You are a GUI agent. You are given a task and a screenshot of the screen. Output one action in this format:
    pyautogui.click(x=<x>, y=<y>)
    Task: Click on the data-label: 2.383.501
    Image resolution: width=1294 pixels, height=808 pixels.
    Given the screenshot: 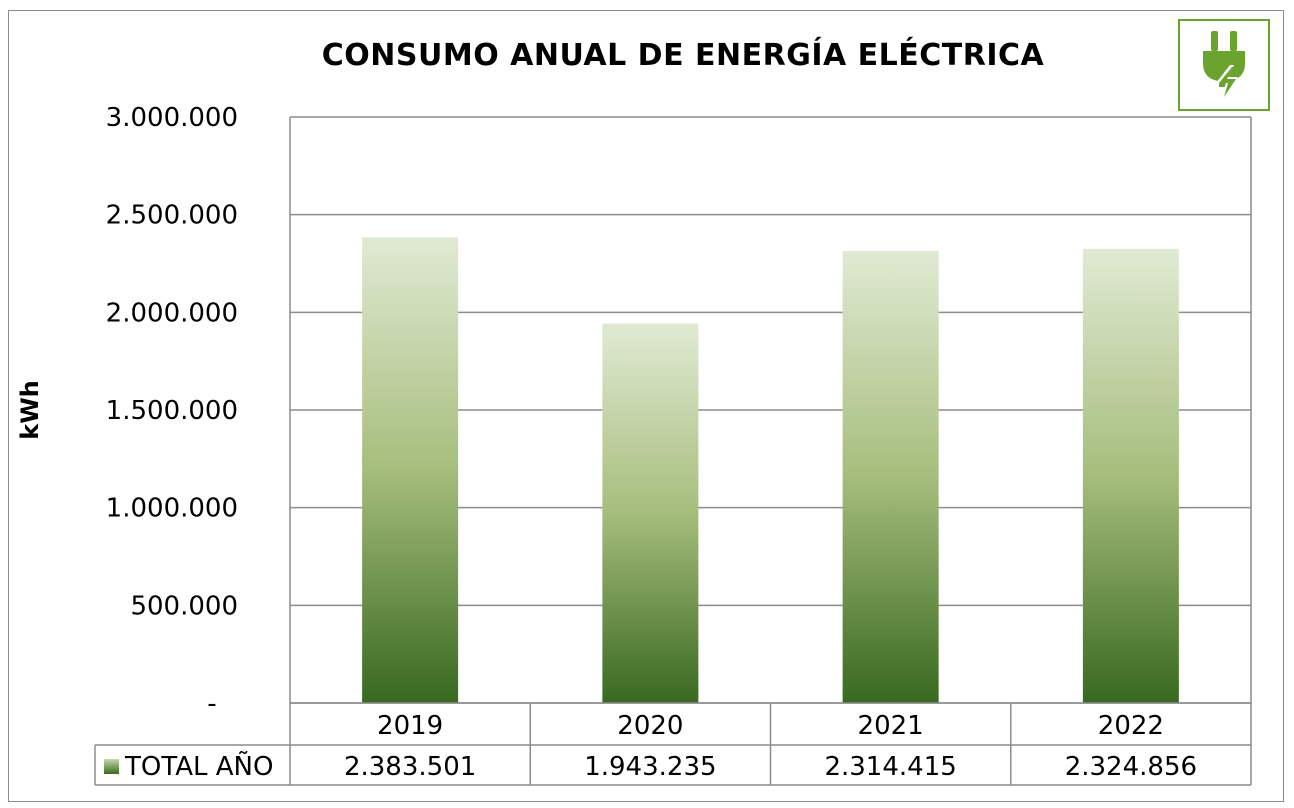 What is the action you would take?
    pyautogui.click(x=410, y=767)
    